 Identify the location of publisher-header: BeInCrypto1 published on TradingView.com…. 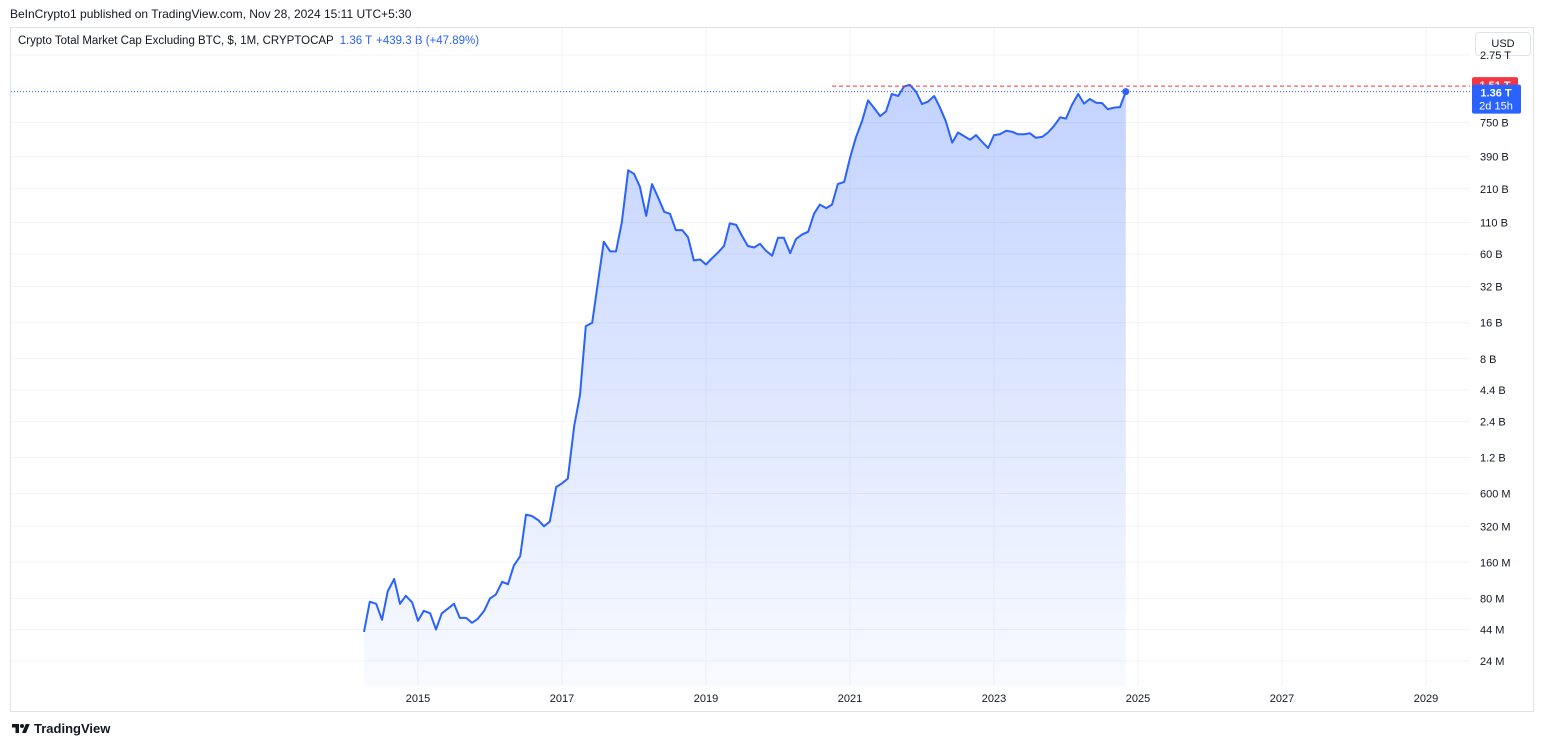
(211, 14).